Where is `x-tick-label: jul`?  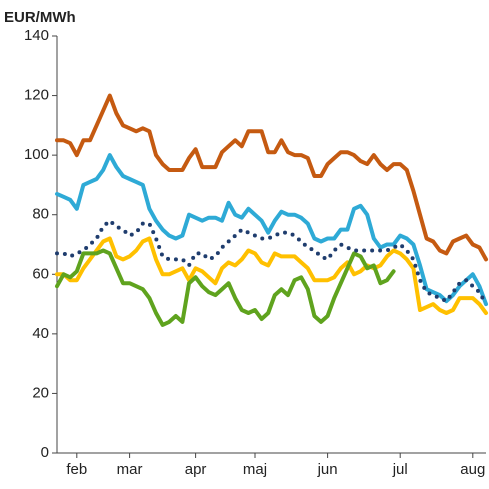 x-tick-label: jul is located at coordinates (400, 469).